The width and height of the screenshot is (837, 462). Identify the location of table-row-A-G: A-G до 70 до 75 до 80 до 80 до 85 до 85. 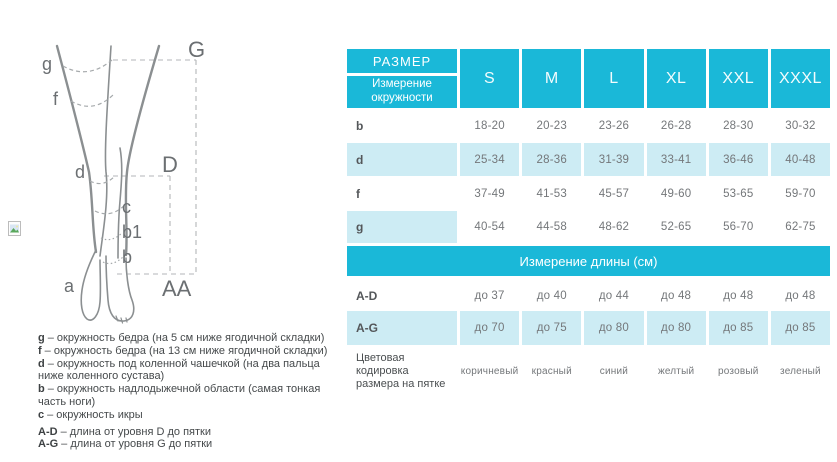
(589, 328).